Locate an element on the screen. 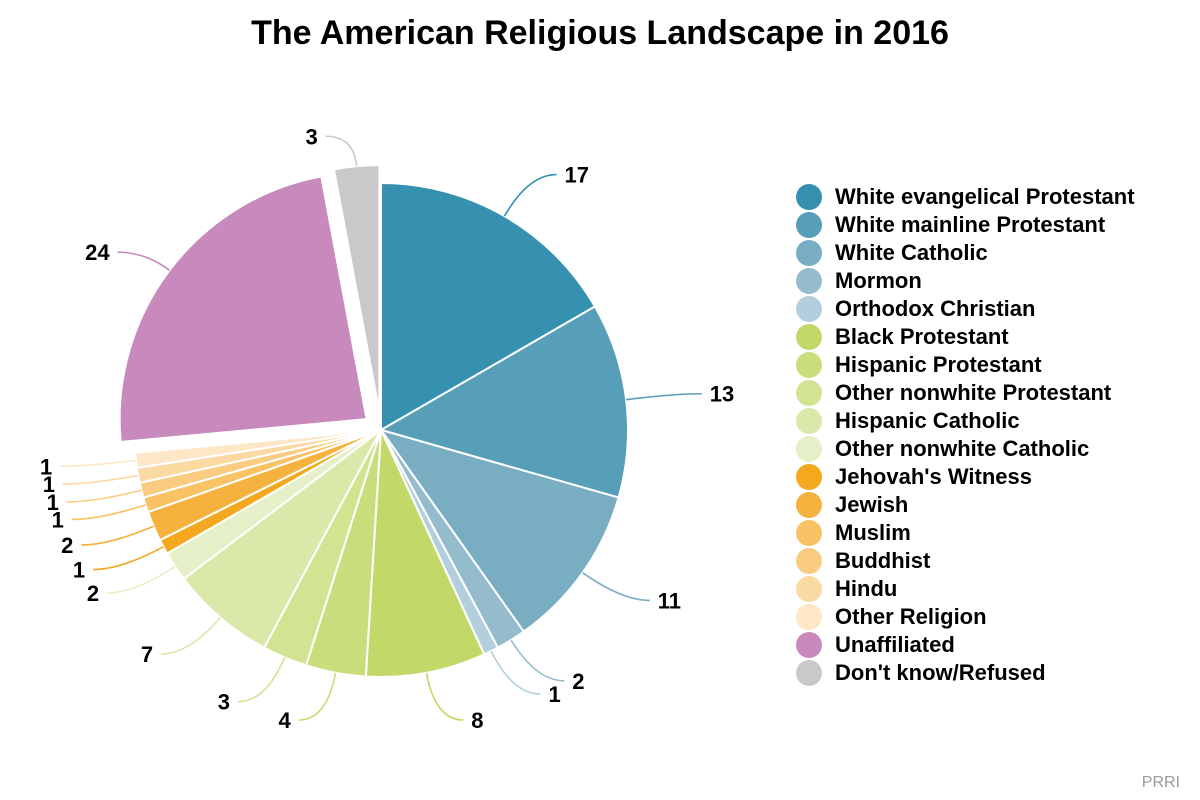 The width and height of the screenshot is (1200, 800). legend-label: Unaffiliated is located at coordinates (895, 644).